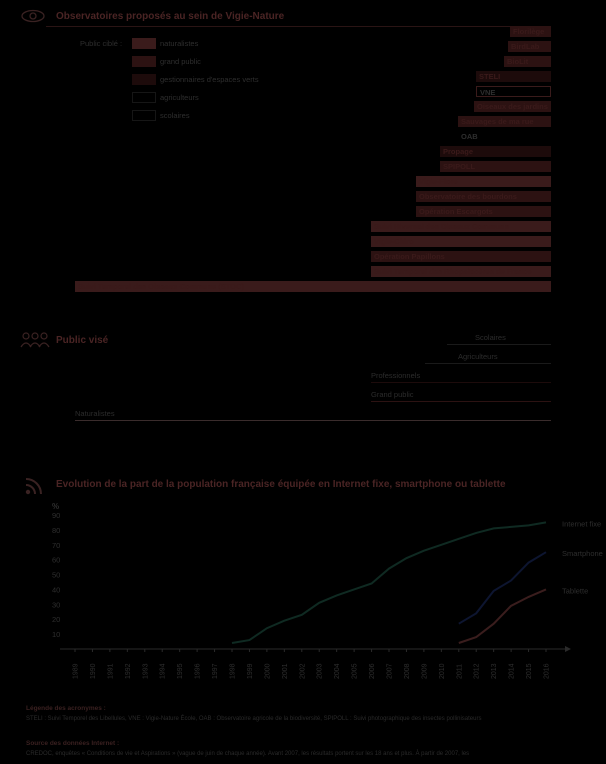  Describe the element at coordinates (575, 590) in the screenshot. I see `series-label: Tablette` at that location.